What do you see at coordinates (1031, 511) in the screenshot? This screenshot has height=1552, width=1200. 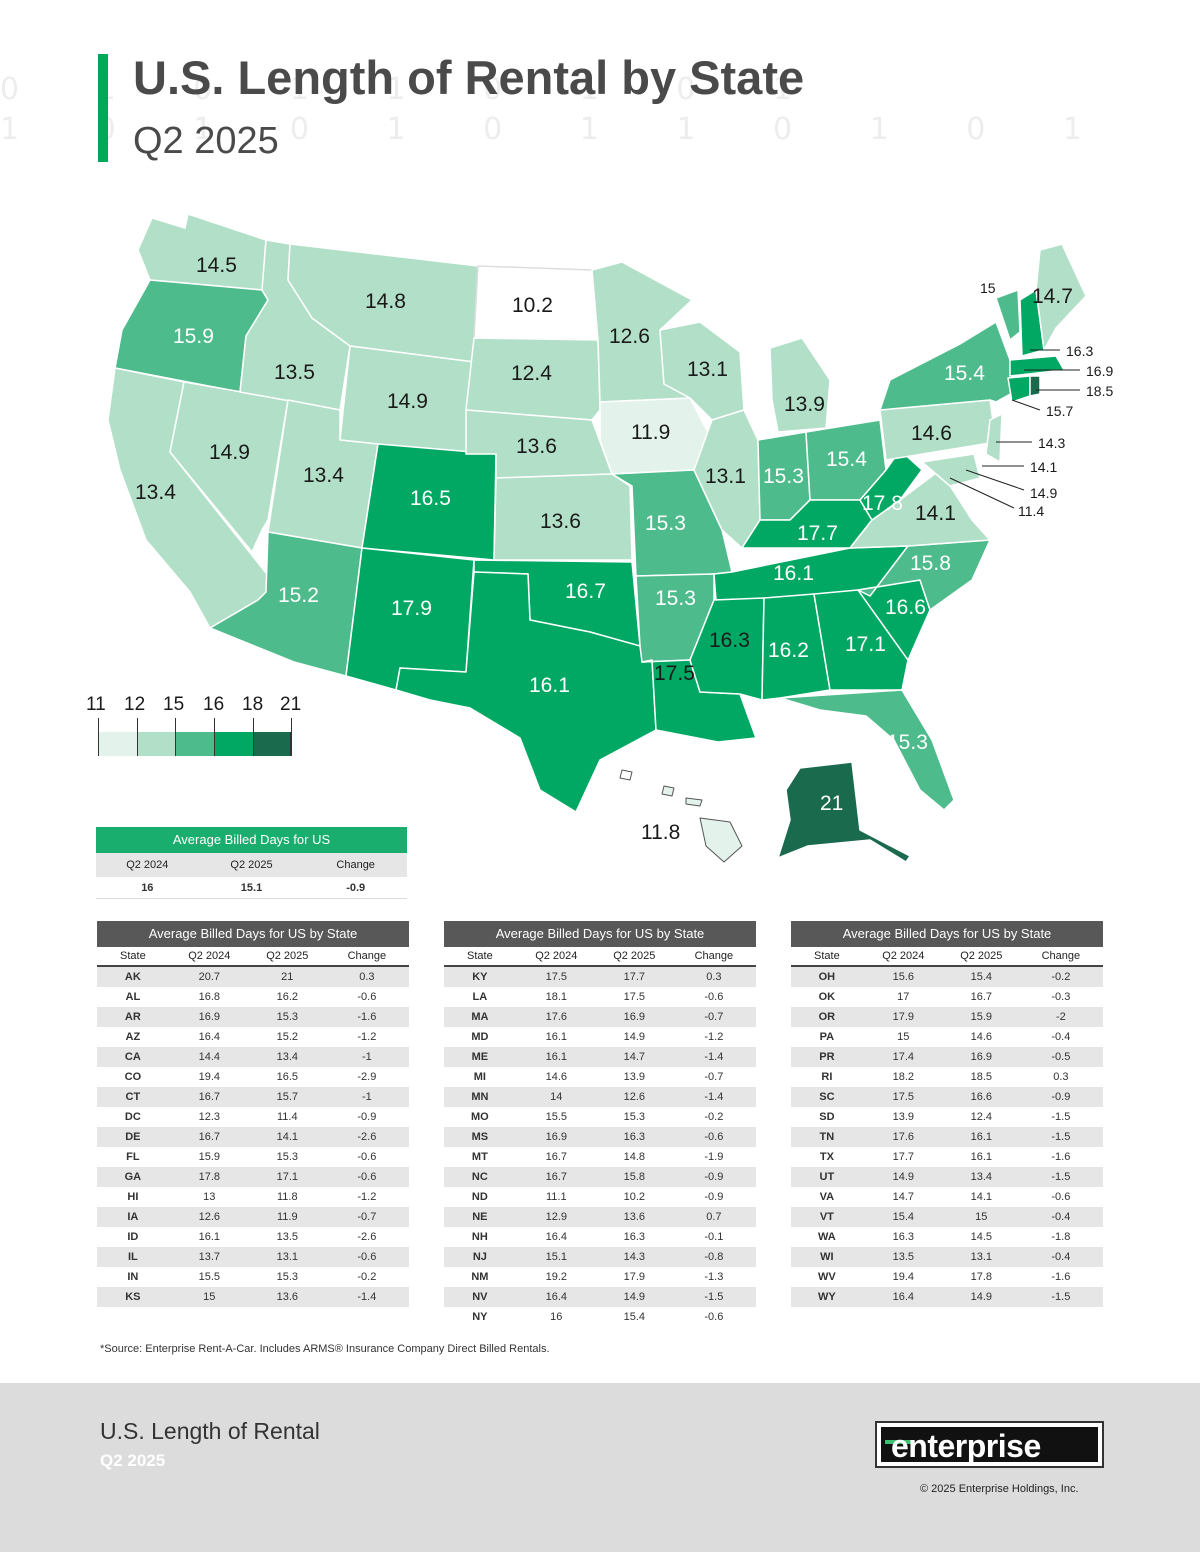 I see `map-label-DC: 11.4` at bounding box center [1031, 511].